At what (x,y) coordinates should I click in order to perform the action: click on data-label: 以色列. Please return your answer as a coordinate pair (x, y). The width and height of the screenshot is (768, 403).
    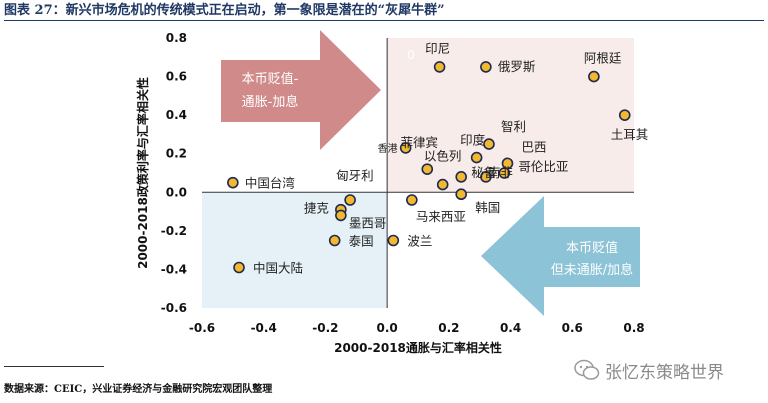
    Looking at the image, I should click on (443, 156).